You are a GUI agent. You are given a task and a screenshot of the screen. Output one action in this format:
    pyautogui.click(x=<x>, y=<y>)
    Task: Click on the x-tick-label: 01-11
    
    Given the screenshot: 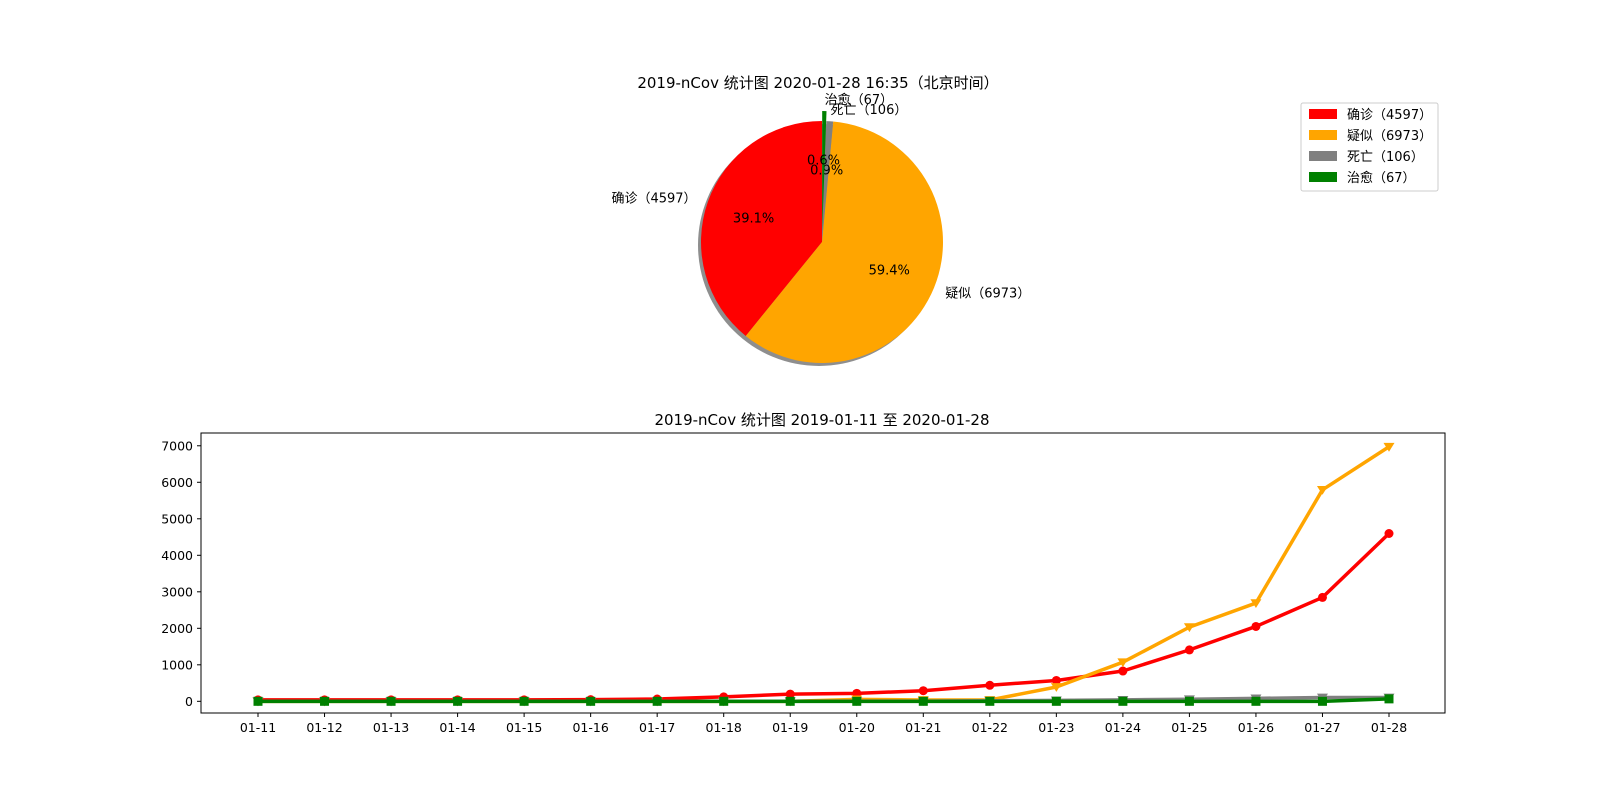 What is the action you would take?
    pyautogui.click(x=258, y=727)
    